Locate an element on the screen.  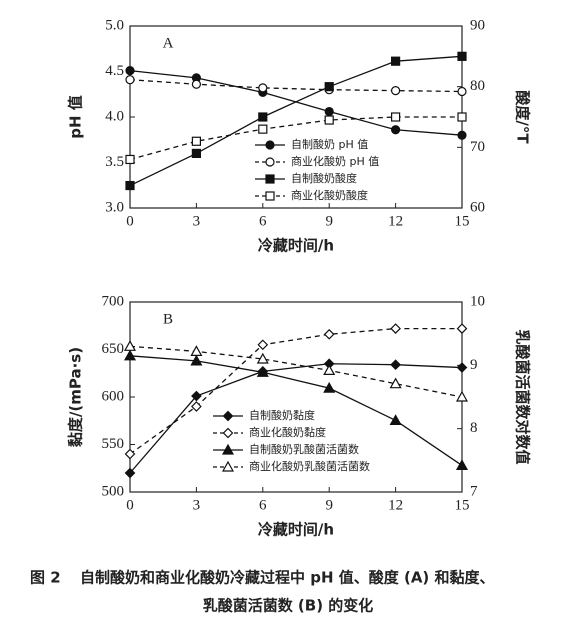
y2-axis-label: 酸度/°T is located at coordinates (523, 117).